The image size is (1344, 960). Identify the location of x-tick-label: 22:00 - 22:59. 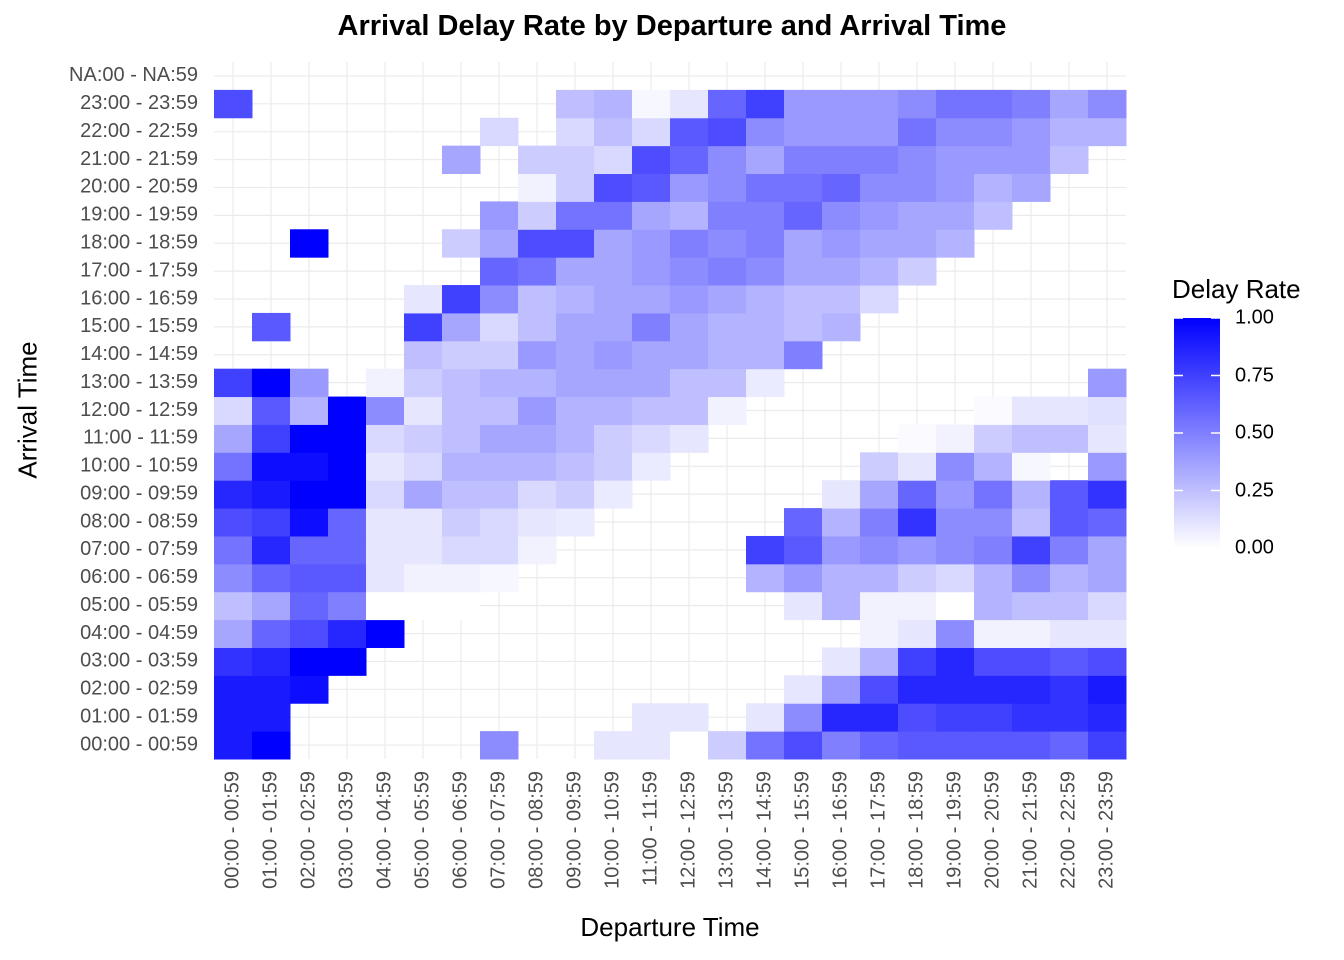
(1068, 830).